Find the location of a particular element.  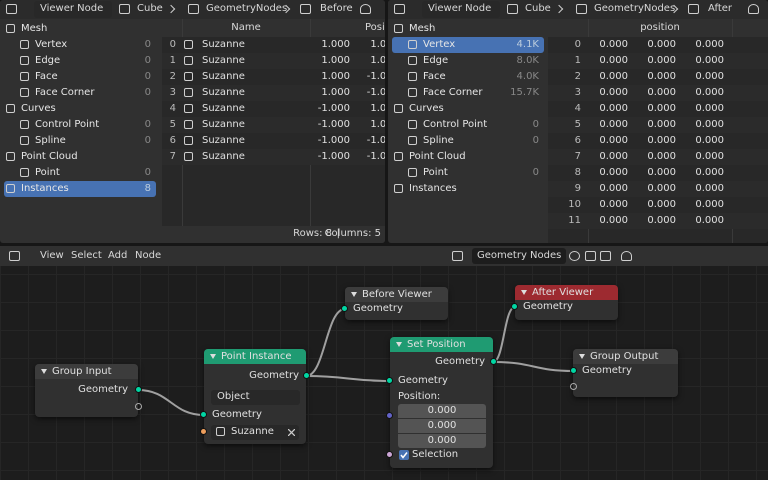

node-tree-field: Geometry Nodes is located at coordinates (519, 256).